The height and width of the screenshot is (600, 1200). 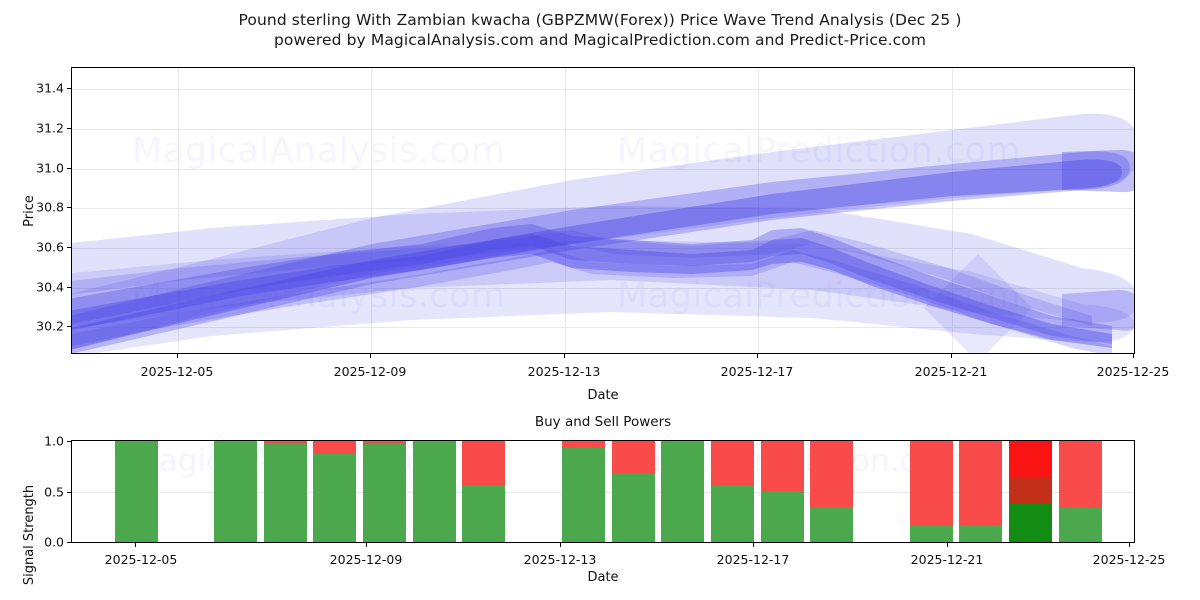 I want to click on bar-x-axis-label: Date, so click(x=603, y=577).